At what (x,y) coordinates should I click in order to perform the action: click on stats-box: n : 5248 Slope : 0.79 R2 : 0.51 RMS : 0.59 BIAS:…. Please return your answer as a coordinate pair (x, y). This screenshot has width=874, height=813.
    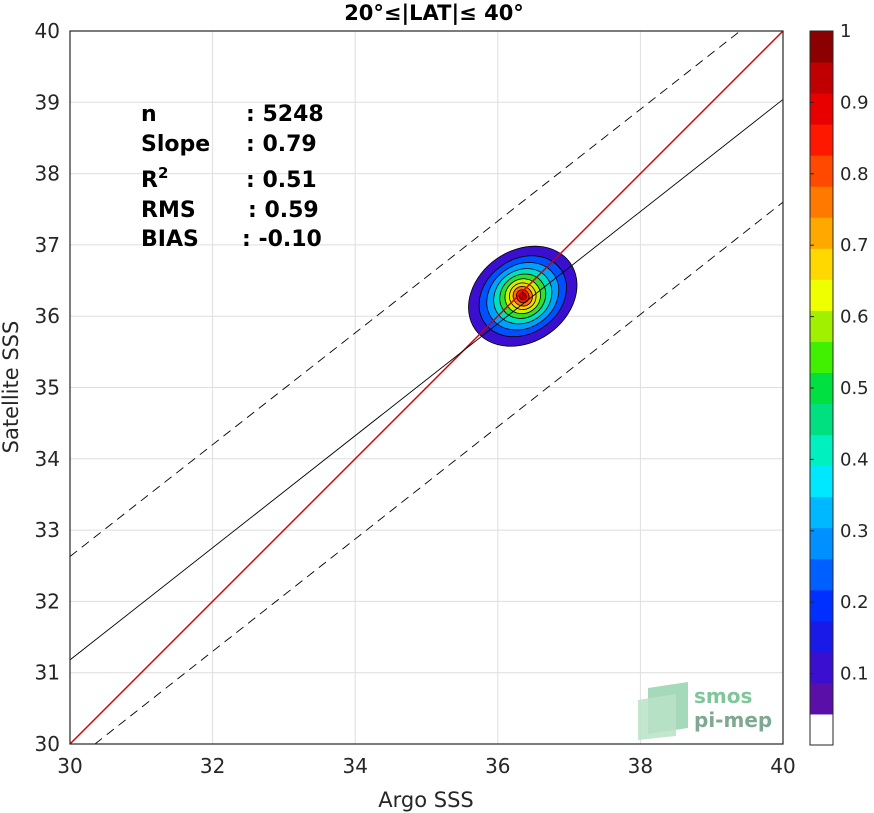
    Looking at the image, I should click on (232, 177).